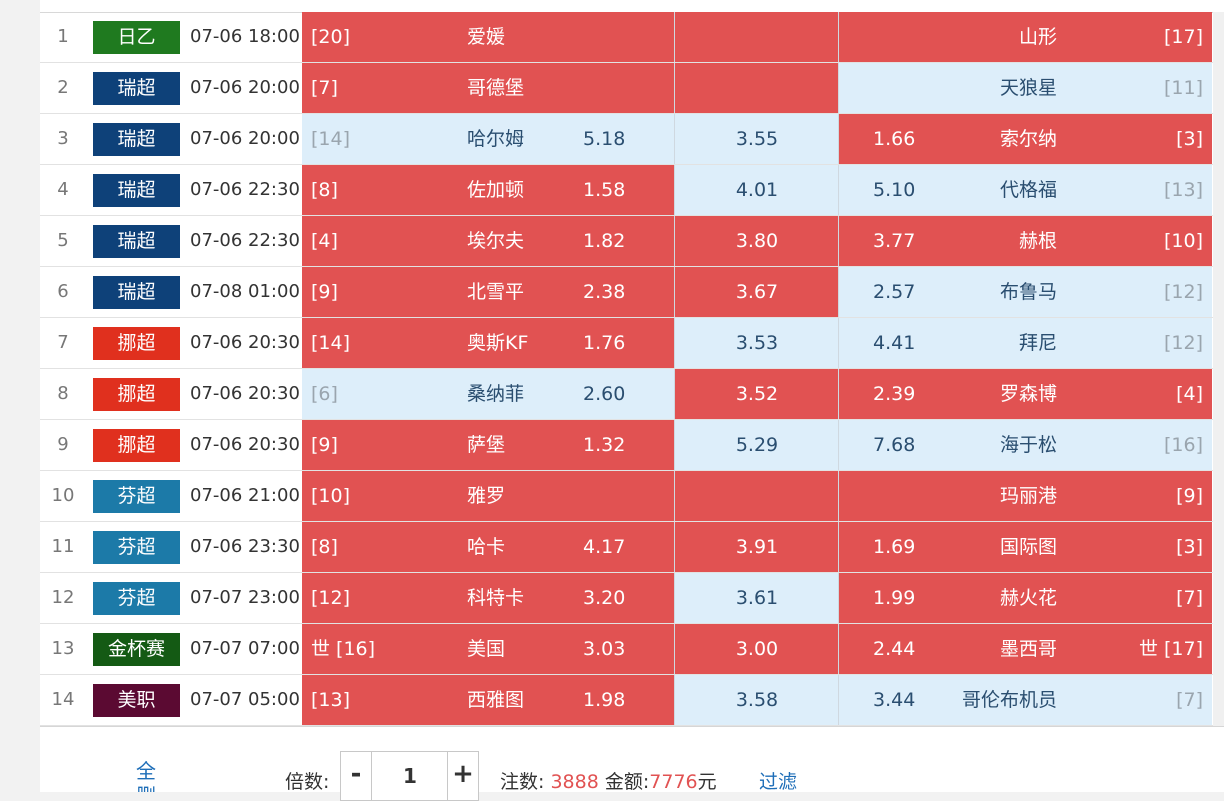 The width and height of the screenshot is (1224, 801). What do you see at coordinates (63, 138) in the screenshot?
I see `match-number: 3` at bounding box center [63, 138].